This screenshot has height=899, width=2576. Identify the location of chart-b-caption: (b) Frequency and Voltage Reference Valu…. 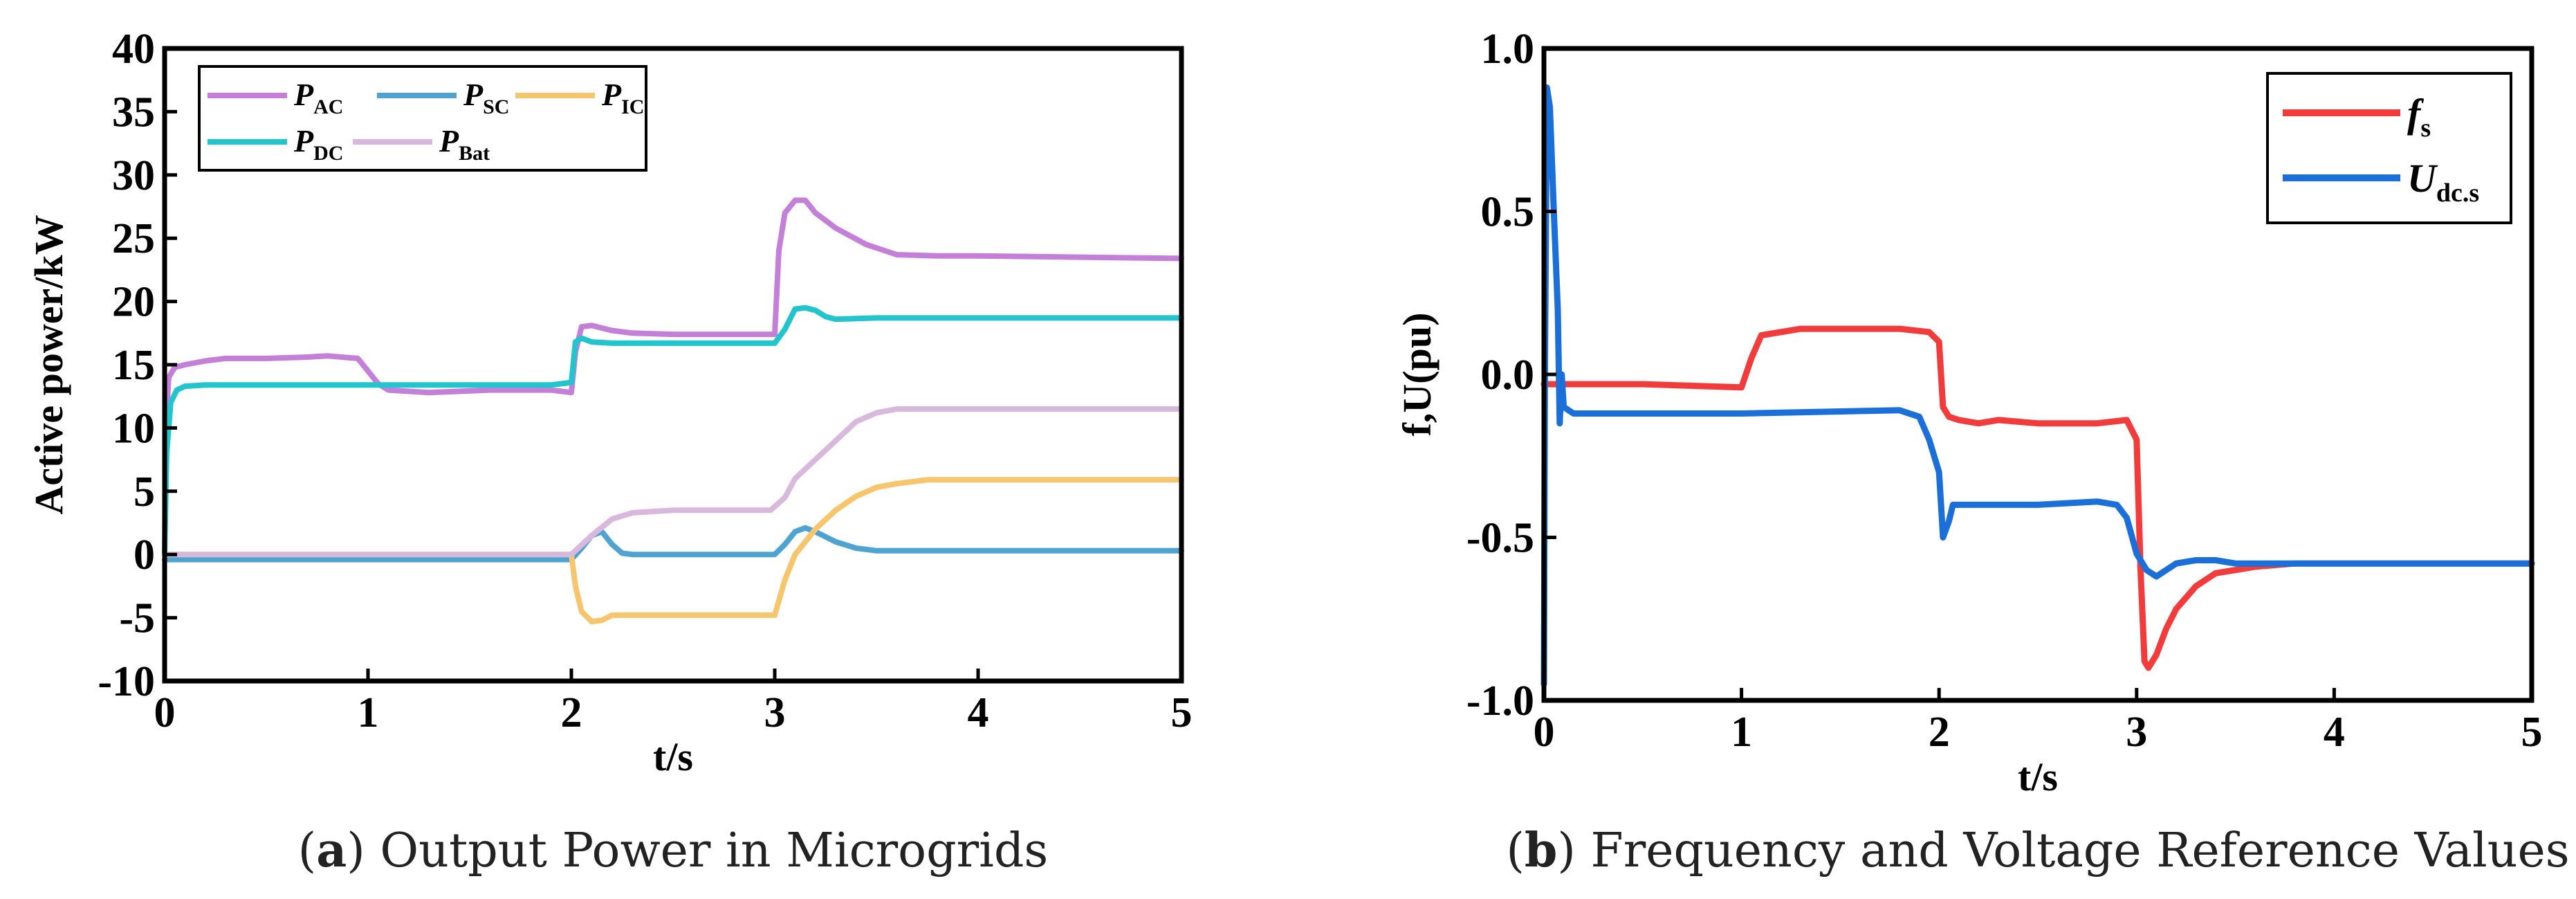
(2037, 850).